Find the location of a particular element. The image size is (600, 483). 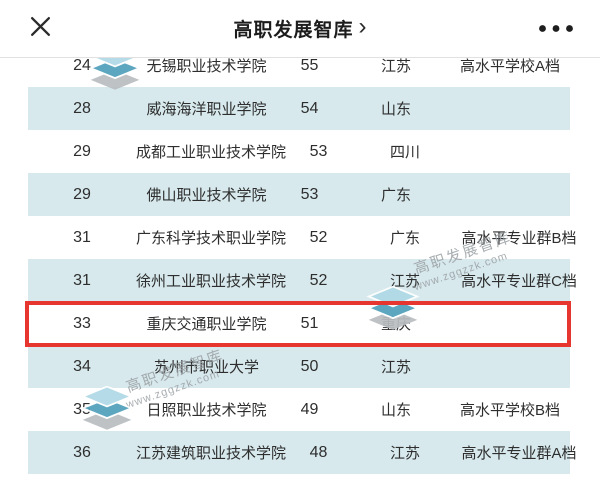

table-row: 34 苏州市职业大学 50 江苏 is located at coordinates (299, 366).